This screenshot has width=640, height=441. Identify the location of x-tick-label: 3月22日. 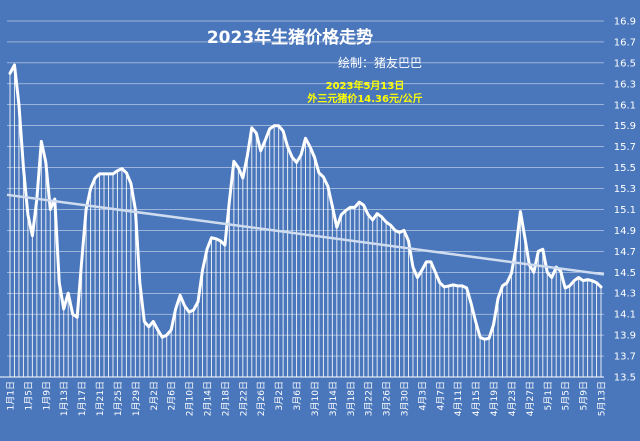
(369, 398).